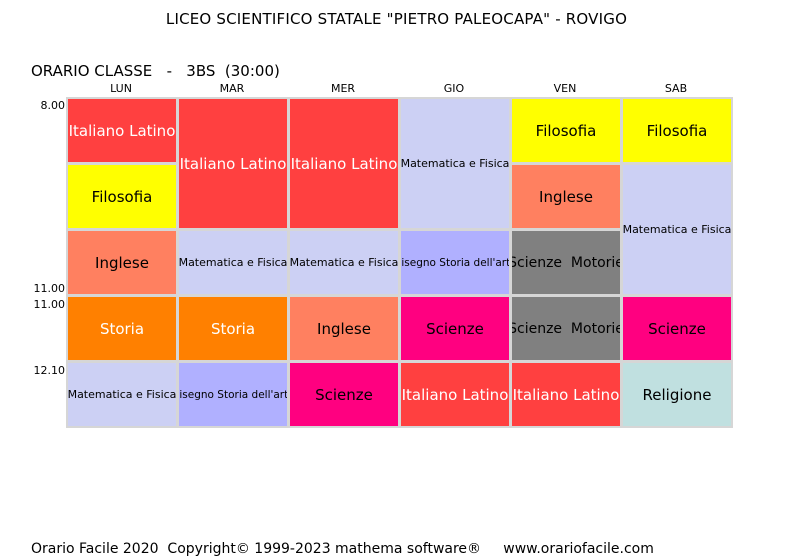 The width and height of the screenshot is (793, 559). What do you see at coordinates (49, 304) in the screenshot?
I see `time-label-1100-start: 11.00` at bounding box center [49, 304].